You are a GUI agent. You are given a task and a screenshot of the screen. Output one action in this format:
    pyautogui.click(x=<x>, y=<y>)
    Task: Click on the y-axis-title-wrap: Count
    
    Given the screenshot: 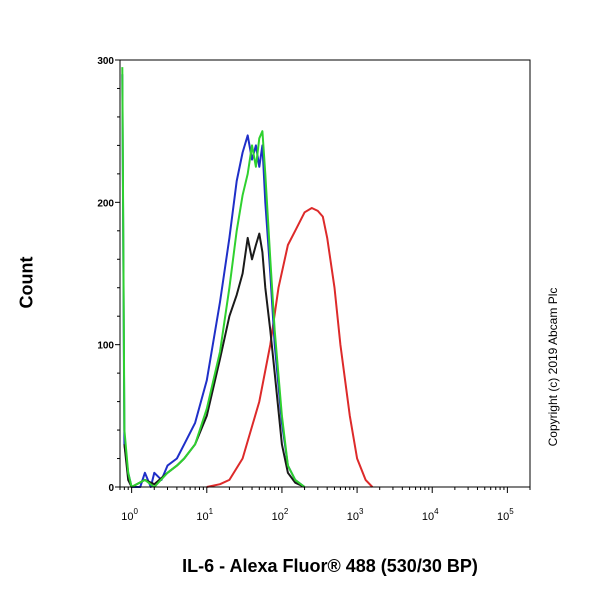 What is the action you would take?
    pyautogui.click(x=24, y=285)
    